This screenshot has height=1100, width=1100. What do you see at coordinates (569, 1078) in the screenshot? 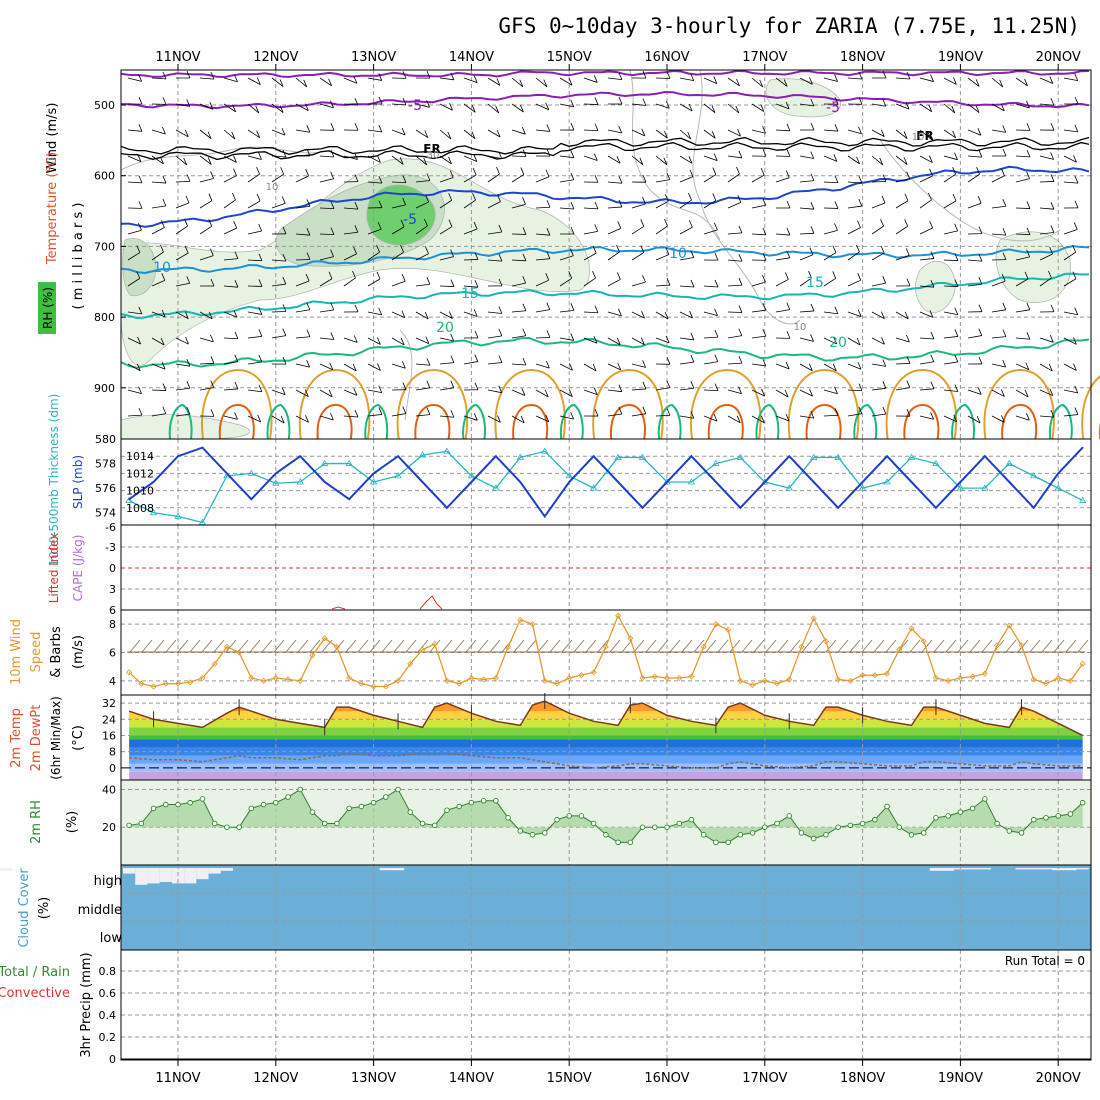
I see `bottom-date-label: 15NOV` at bounding box center [569, 1078].